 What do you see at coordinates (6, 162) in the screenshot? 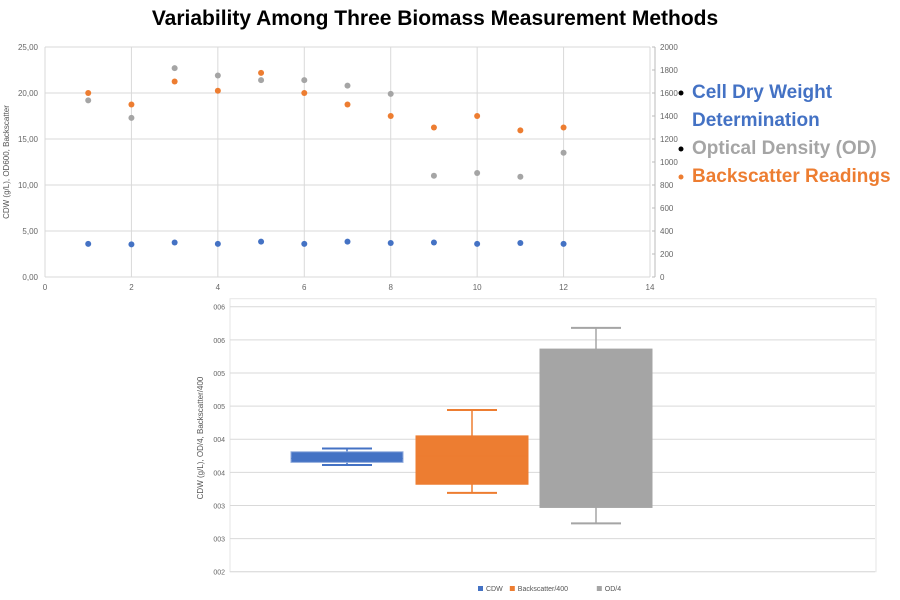
I see `scatter-y-axis-label: CDW (g/L), OD600, Backscatter` at bounding box center [6, 162].